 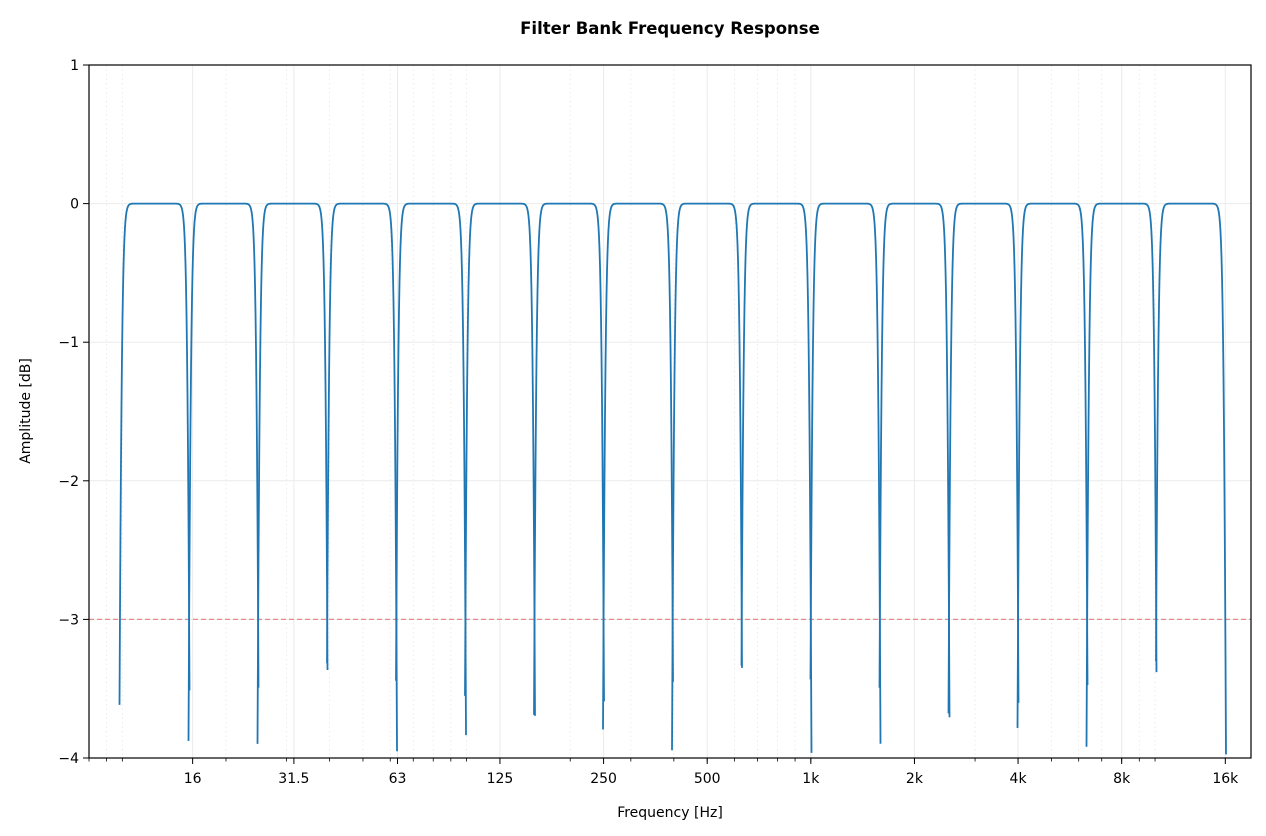 What do you see at coordinates (68, 482) in the screenshot?
I see `y-tick-label: −2` at bounding box center [68, 482].